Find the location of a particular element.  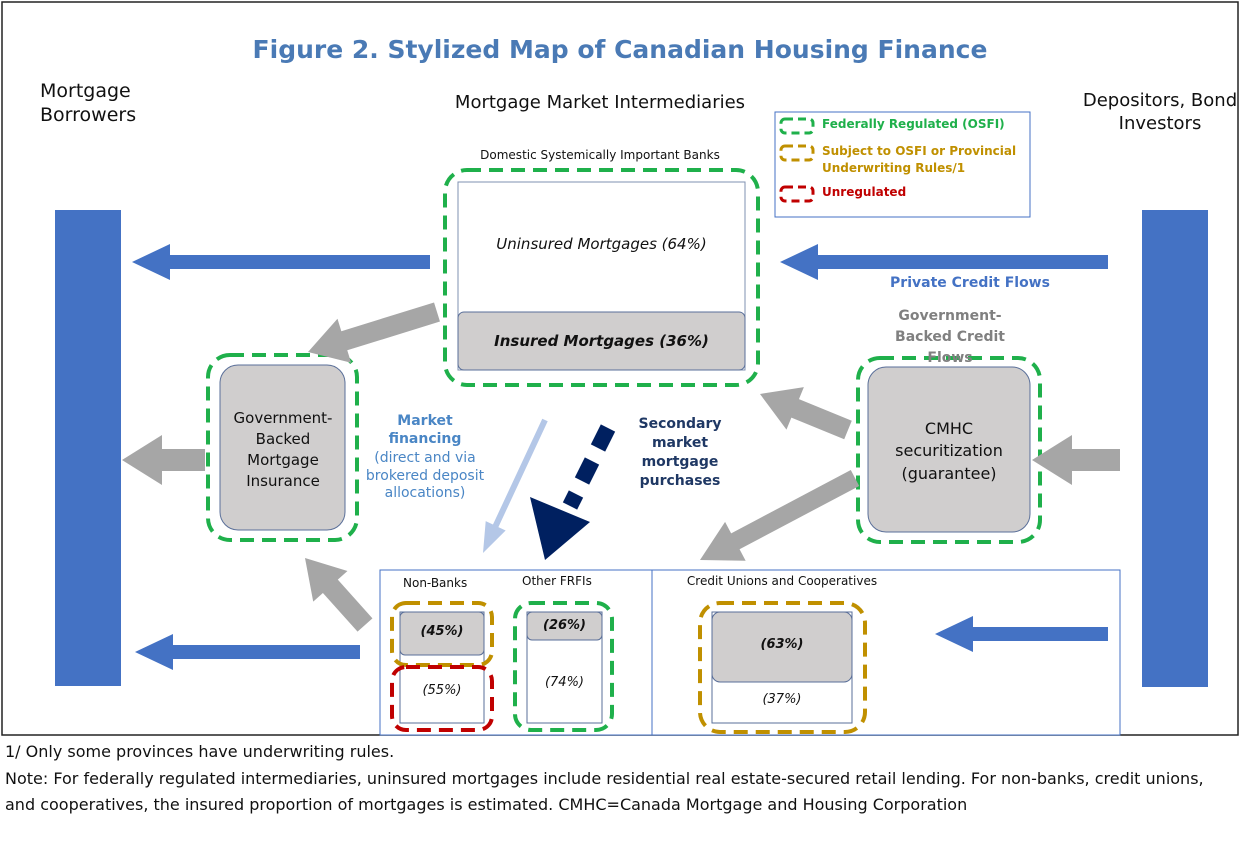

unregulated-outline is located at coordinates (442, 698).